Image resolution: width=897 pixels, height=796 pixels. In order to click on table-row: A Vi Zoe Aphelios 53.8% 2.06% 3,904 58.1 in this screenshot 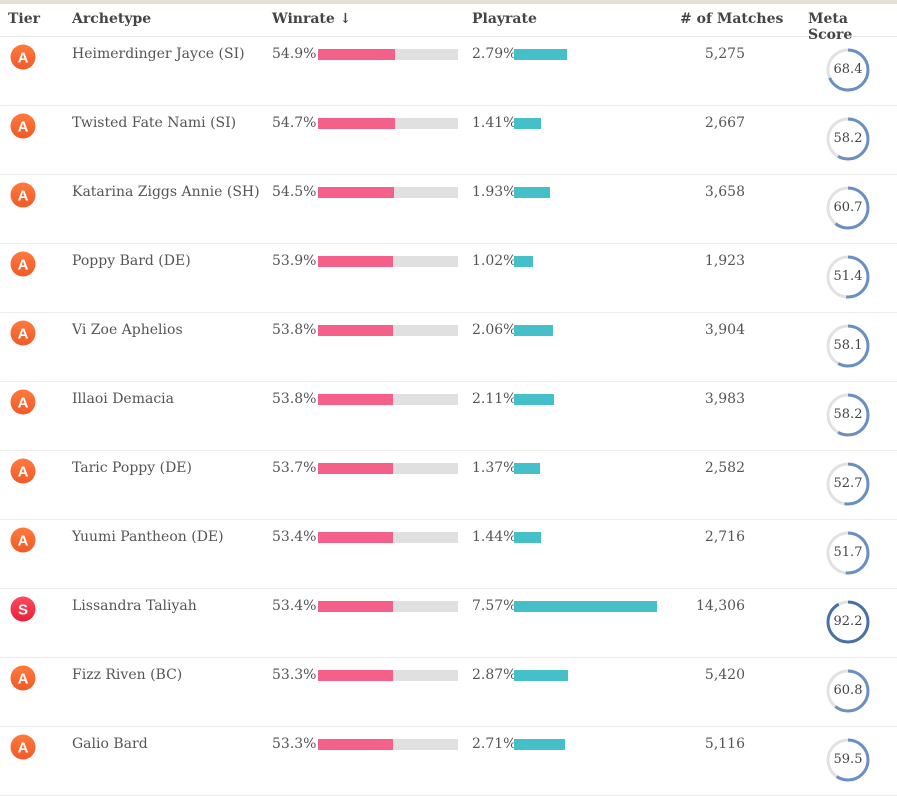, I will do `click(448, 347)`.